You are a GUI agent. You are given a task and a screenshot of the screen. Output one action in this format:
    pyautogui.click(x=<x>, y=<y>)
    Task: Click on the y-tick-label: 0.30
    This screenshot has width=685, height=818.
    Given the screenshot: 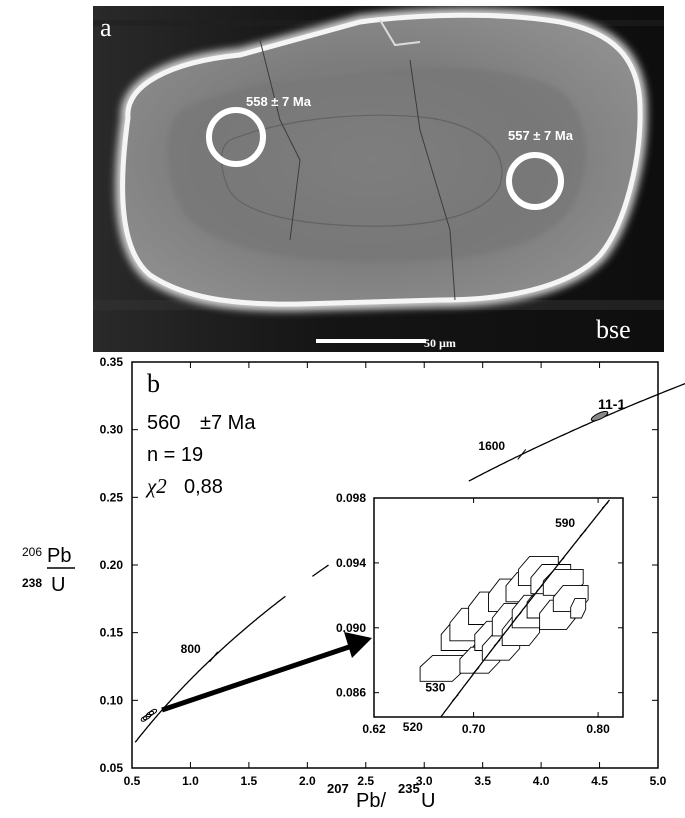 What is the action you would take?
    pyautogui.click(x=112, y=430)
    